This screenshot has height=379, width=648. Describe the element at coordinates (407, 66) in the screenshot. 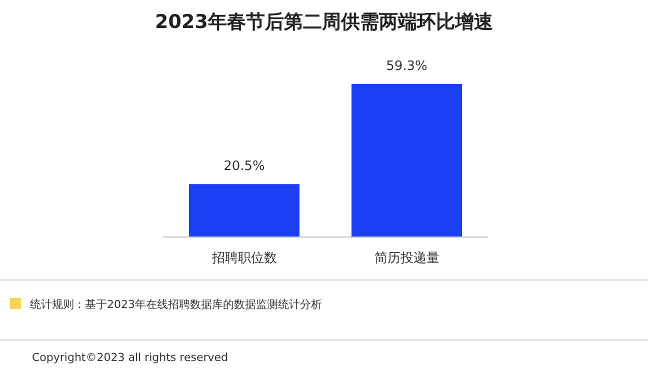

I see `data-label: 59.3%` at that location.